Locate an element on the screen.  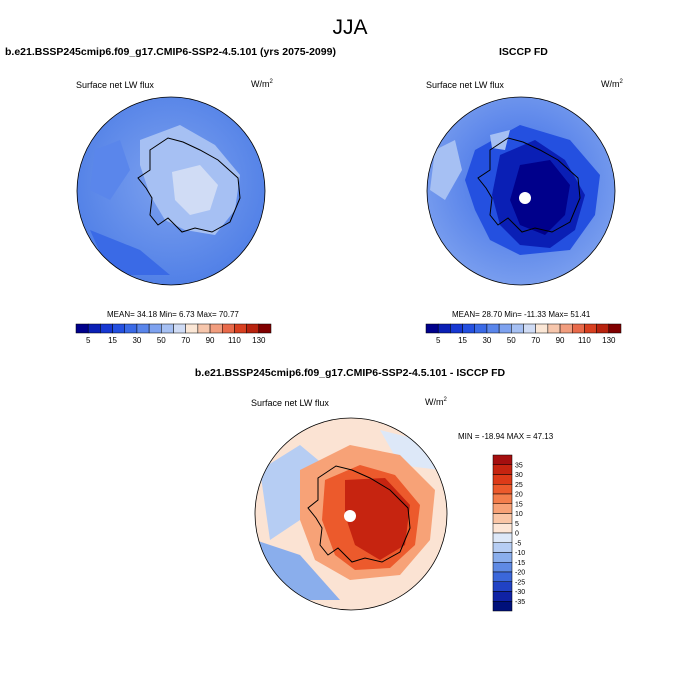
panel-3-field-label: Surface net LW flux is located at coordinates (290, 403).